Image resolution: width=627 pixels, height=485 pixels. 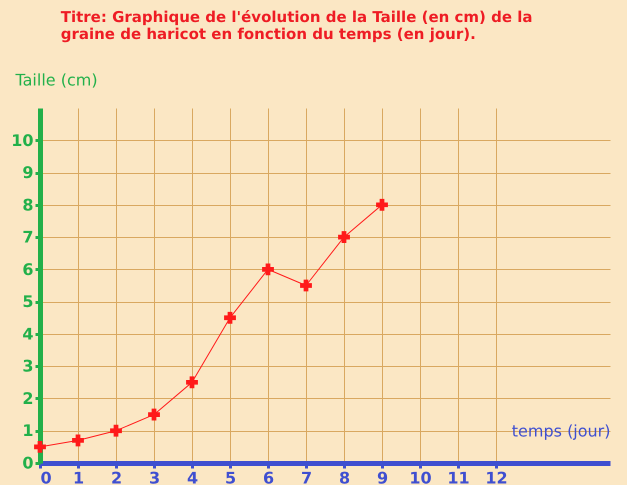 What do you see at coordinates (344, 476) in the screenshot?
I see `x-tick-label: 8` at bounding box center [344, 476].